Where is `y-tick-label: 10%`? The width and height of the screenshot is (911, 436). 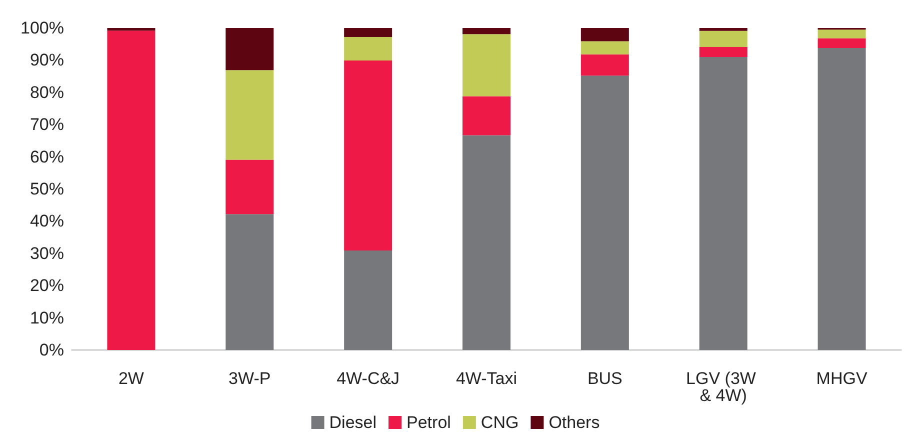 y-tick-label: 10% is located at coordinates (47, 318).